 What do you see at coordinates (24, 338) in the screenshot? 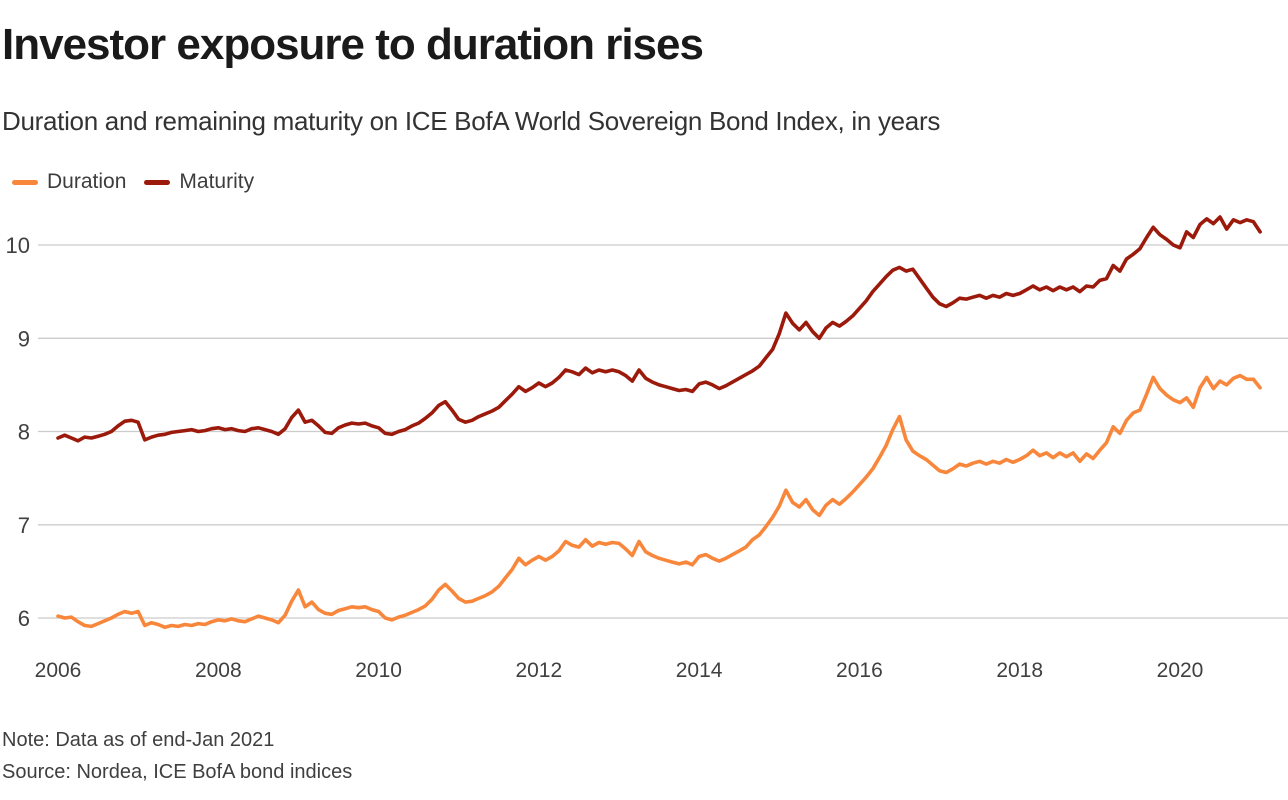
I see `y-tick-label: 9` at bounding box center [24, 338].